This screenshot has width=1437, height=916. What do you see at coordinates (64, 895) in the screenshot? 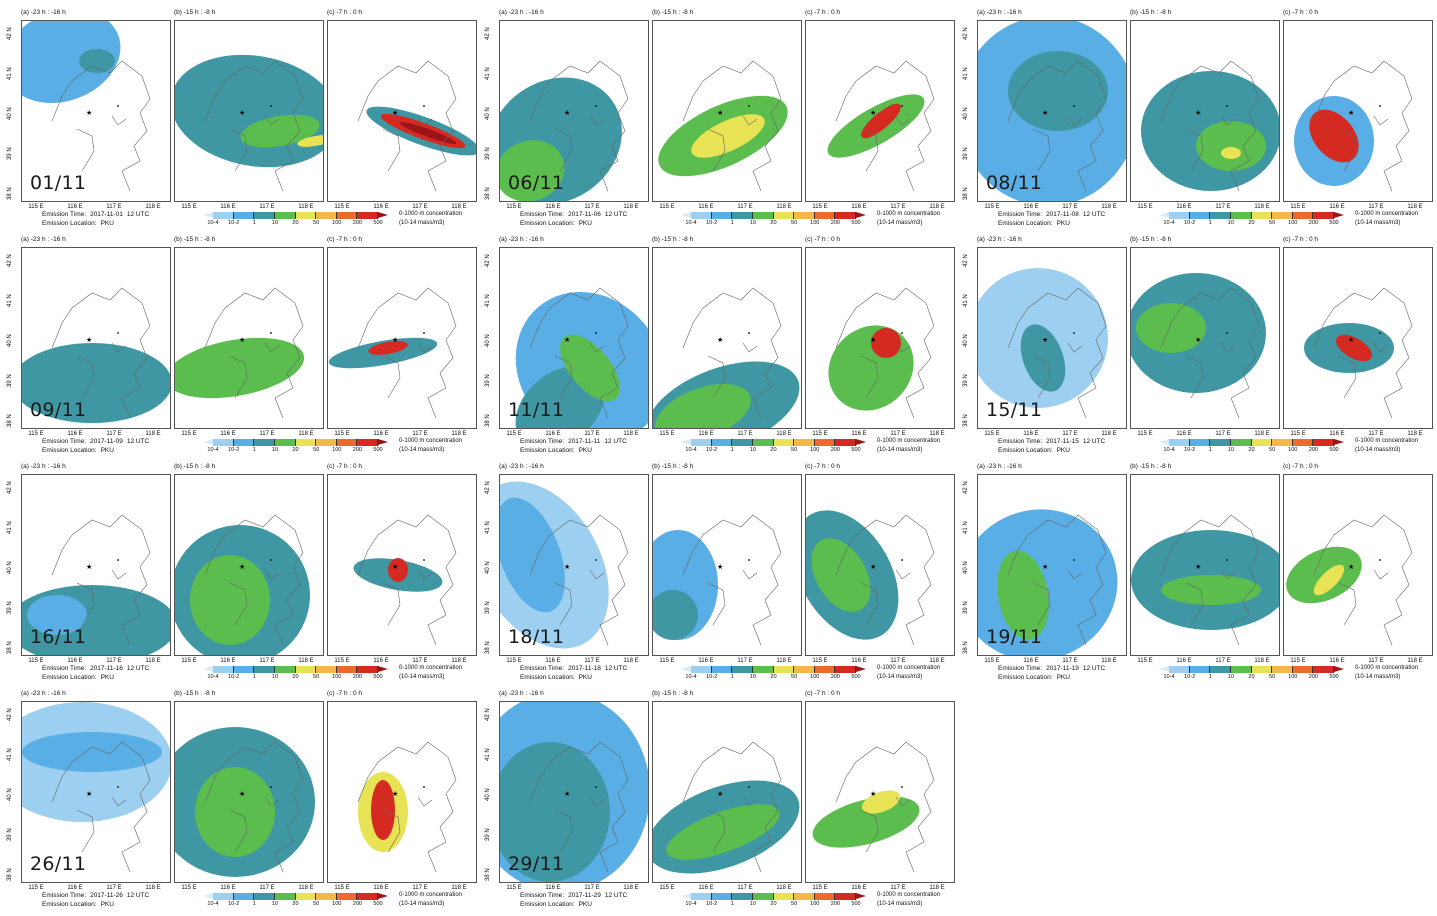
I see `emission-time-label: Emission Time:` at bounding box center [64, 895].